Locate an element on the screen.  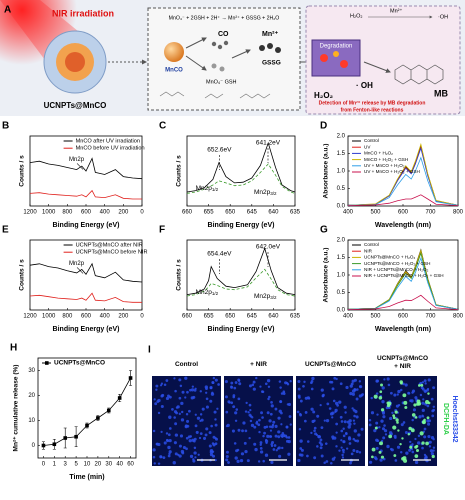
x-tick-label: 635 is located at coordinates (295, 213).